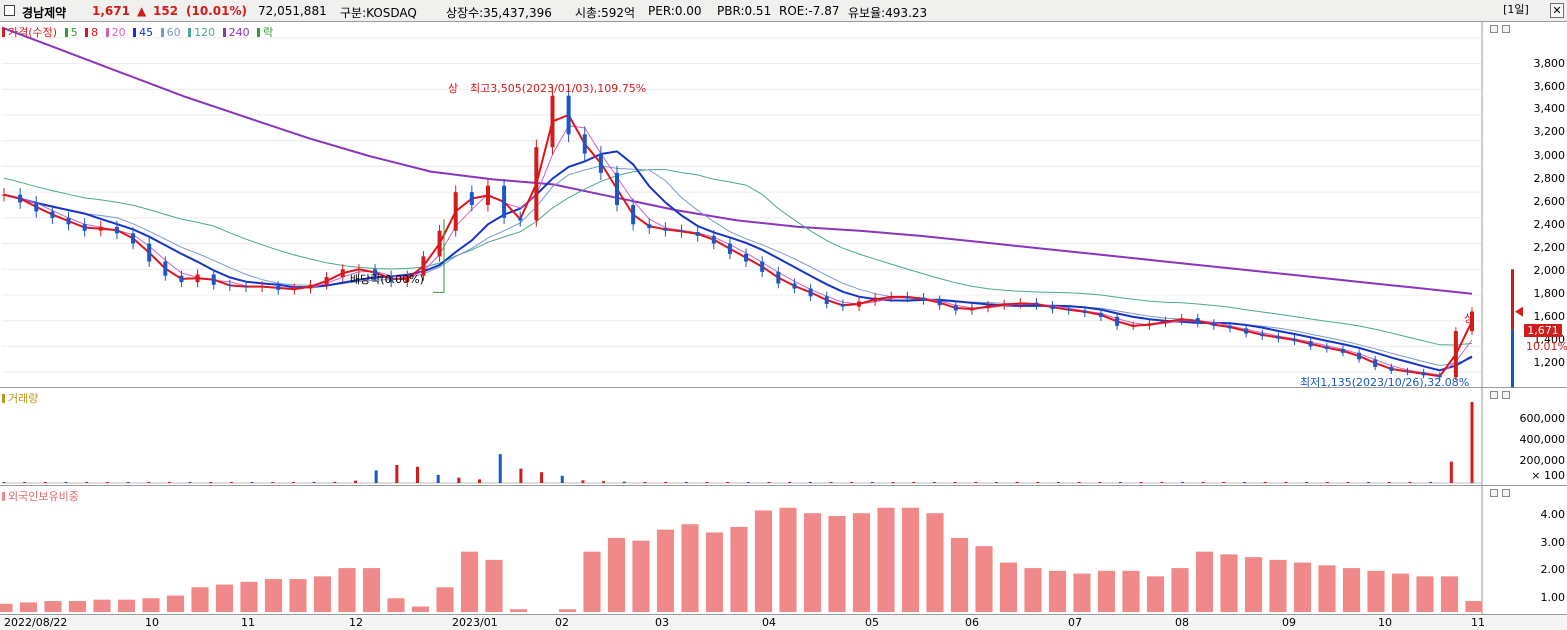 This screenshot has height=630, width=1567. Describe the element at coordinates (1182, 622) in the screenshot. I see `x-tick: 08` at that location.